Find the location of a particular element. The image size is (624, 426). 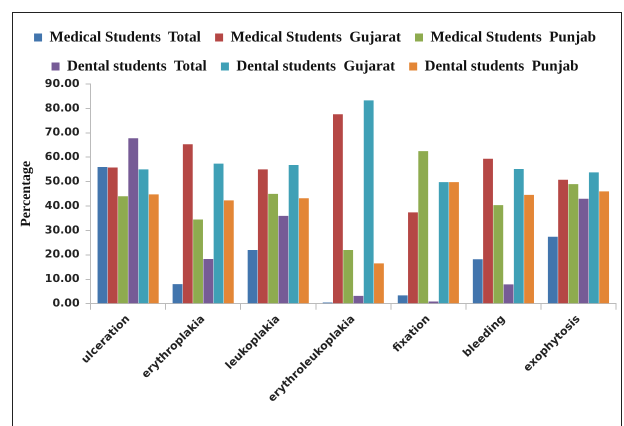

legend-label: Dental students Total is located at coordinates (137, 66).